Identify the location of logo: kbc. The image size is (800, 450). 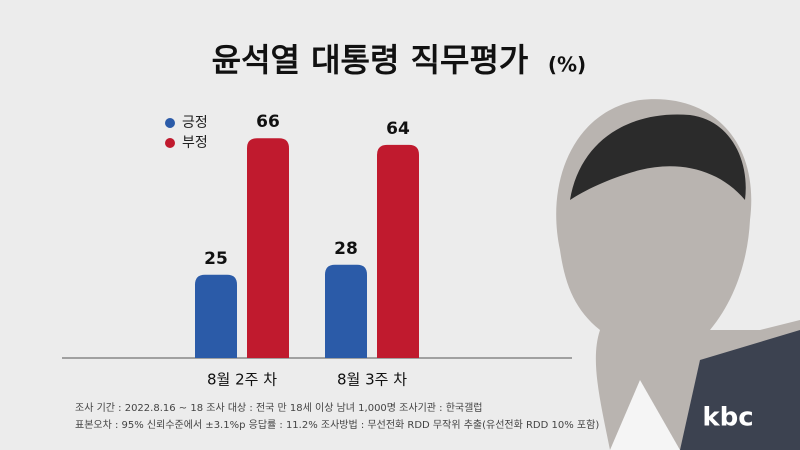
(727, 418).